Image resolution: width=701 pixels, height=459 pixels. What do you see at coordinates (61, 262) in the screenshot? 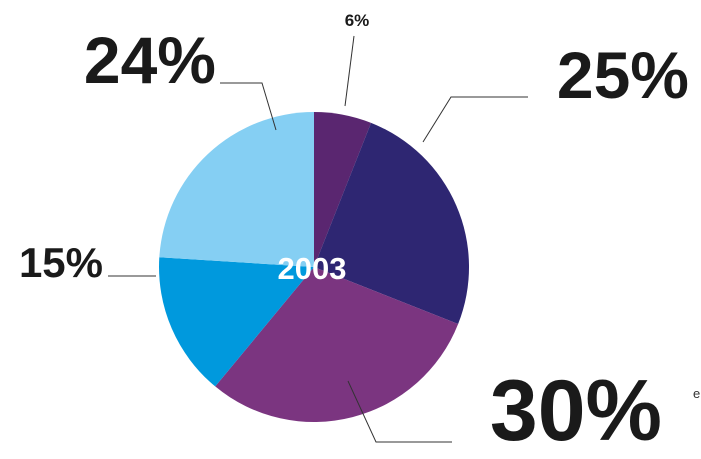
I see `slice-label-15: 15%` at bounding box center [61, 262].